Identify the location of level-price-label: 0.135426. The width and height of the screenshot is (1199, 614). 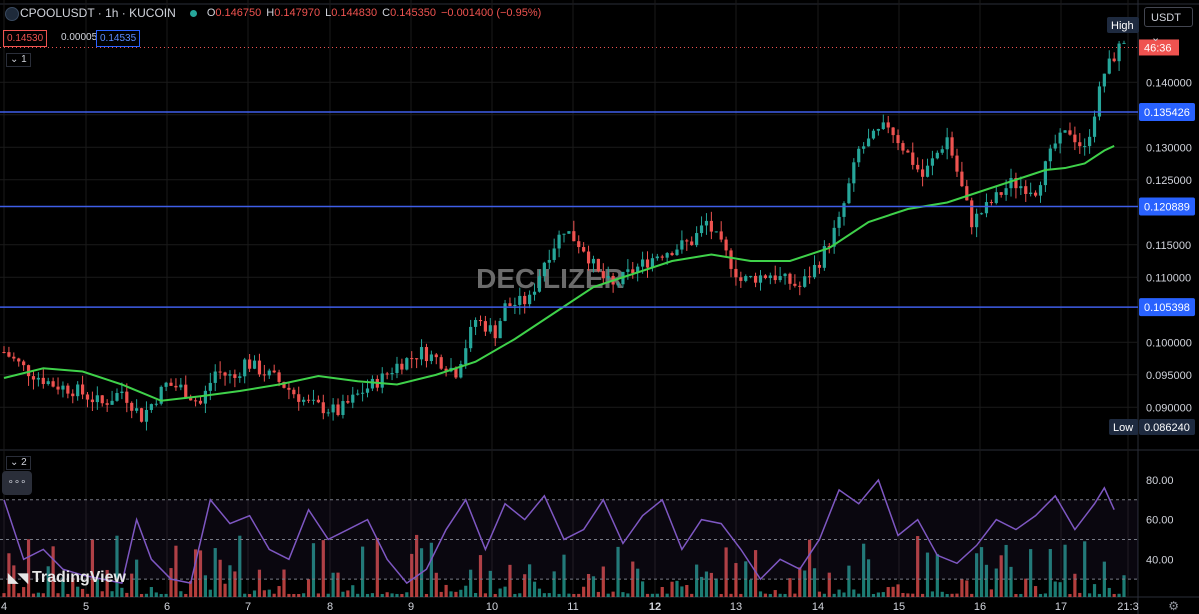
(1167, 113).